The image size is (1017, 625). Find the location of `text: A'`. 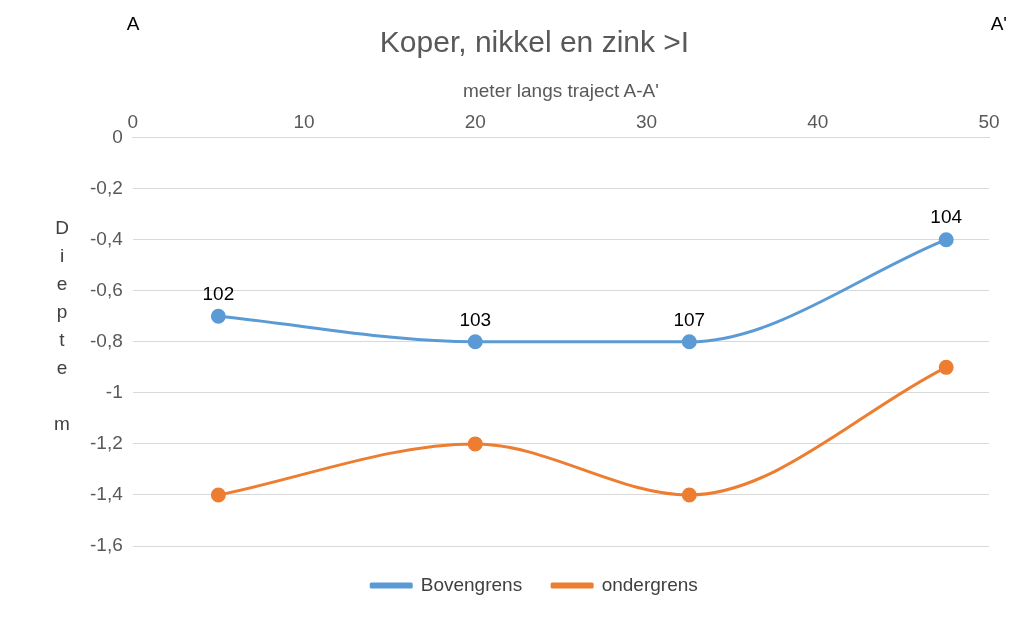

text: A' is located at coordinates (998, 23).